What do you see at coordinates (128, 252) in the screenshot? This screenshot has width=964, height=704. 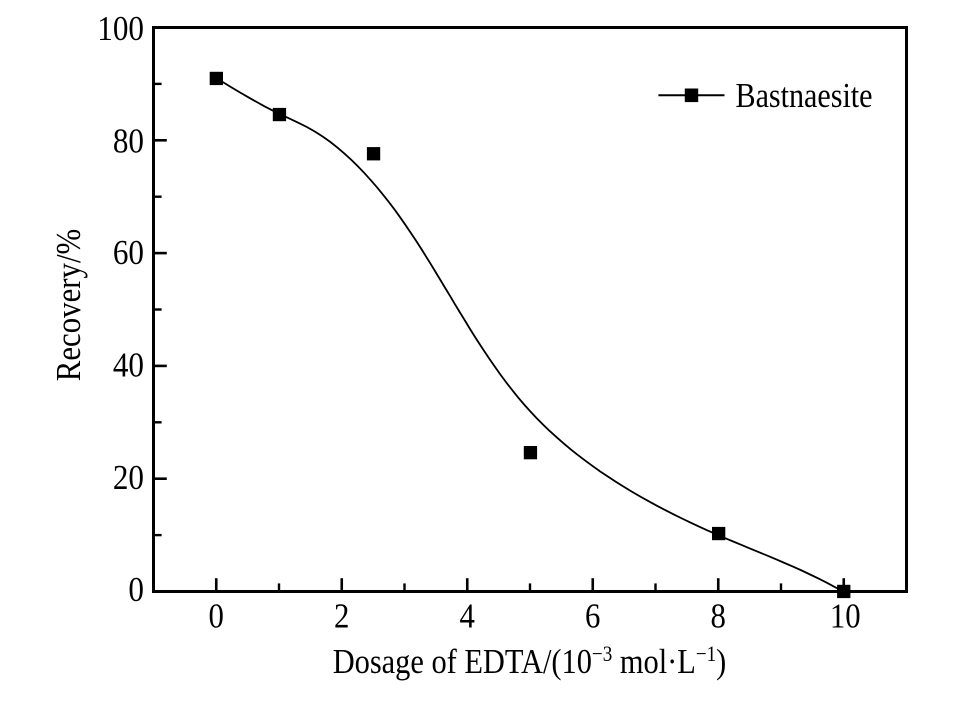 I see `svg-text: 60` at bounding box center [128, 252].